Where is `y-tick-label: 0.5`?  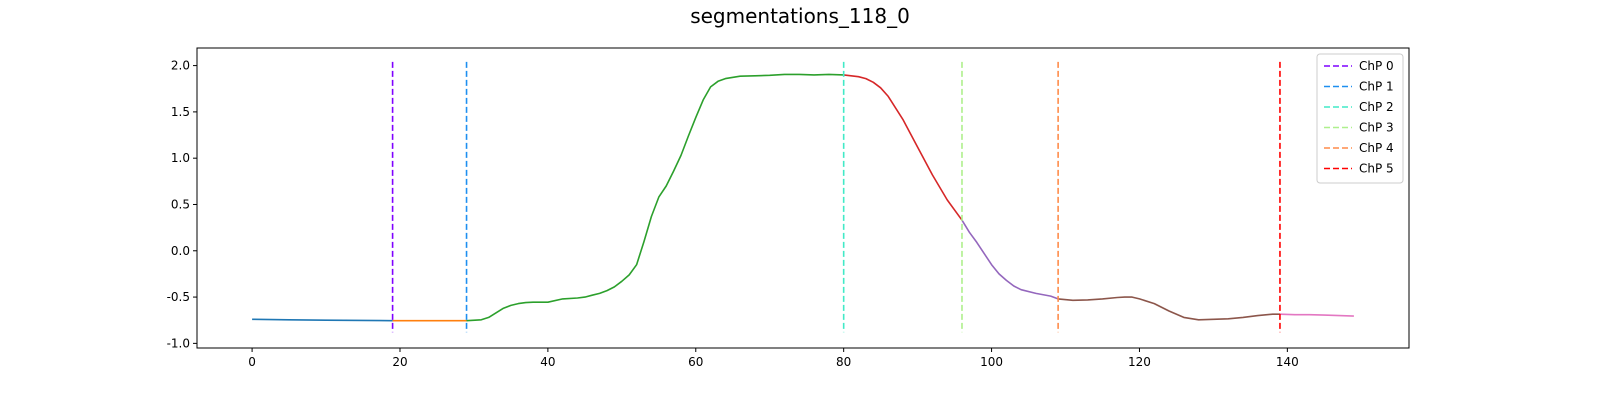
y-tick-label: 0.5 is located at coordinates (180, 204).